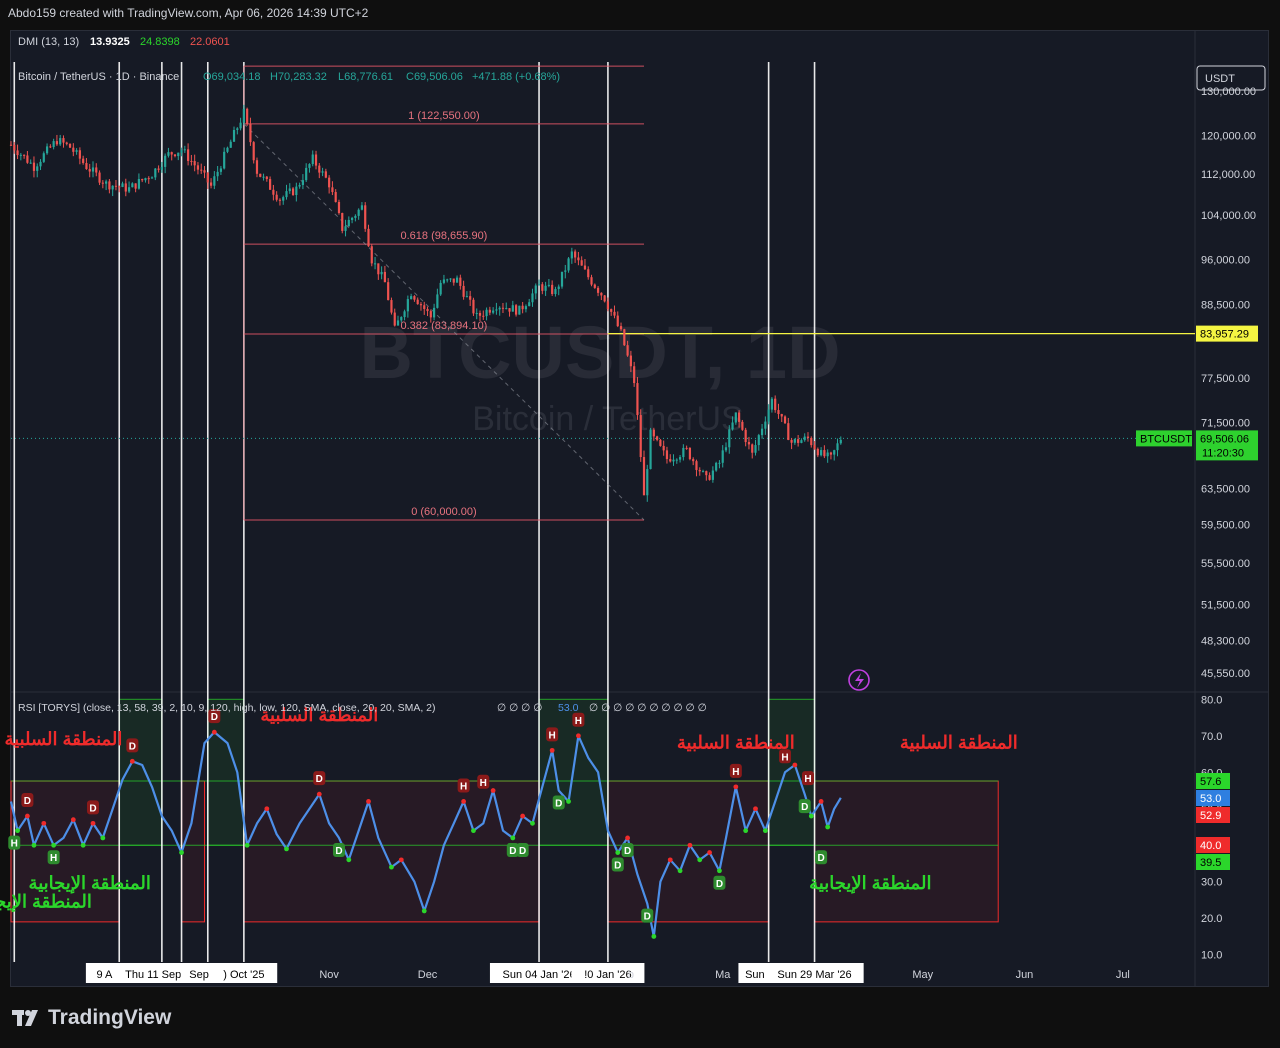 This screenshot has width=1280, height=1048. Describe the element at coordinates (90, 883) in the screenshot. I see `zone-annotation: المنطقة الإيجابية` at that location.